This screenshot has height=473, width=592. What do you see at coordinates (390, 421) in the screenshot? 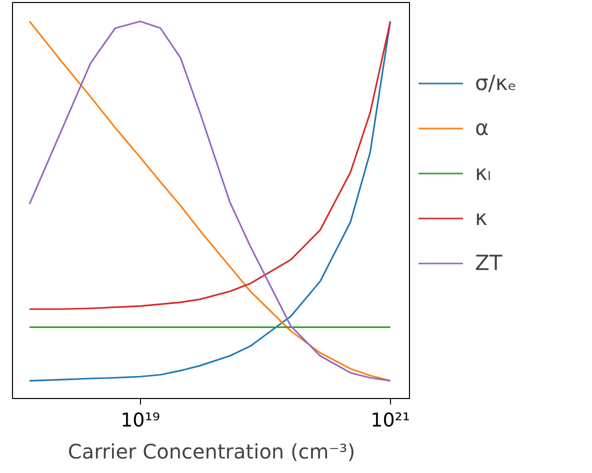
I see `x-tick-label: 10²¹` at bounding box center [390, 421].